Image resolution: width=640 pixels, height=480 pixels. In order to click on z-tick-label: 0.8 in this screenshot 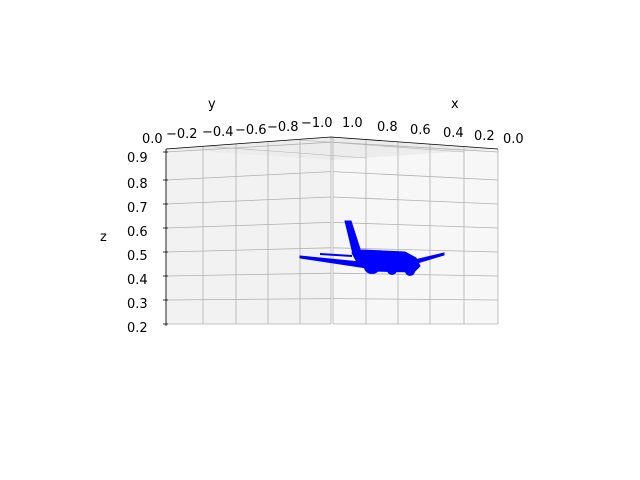, I will do `click(137, 184)`.